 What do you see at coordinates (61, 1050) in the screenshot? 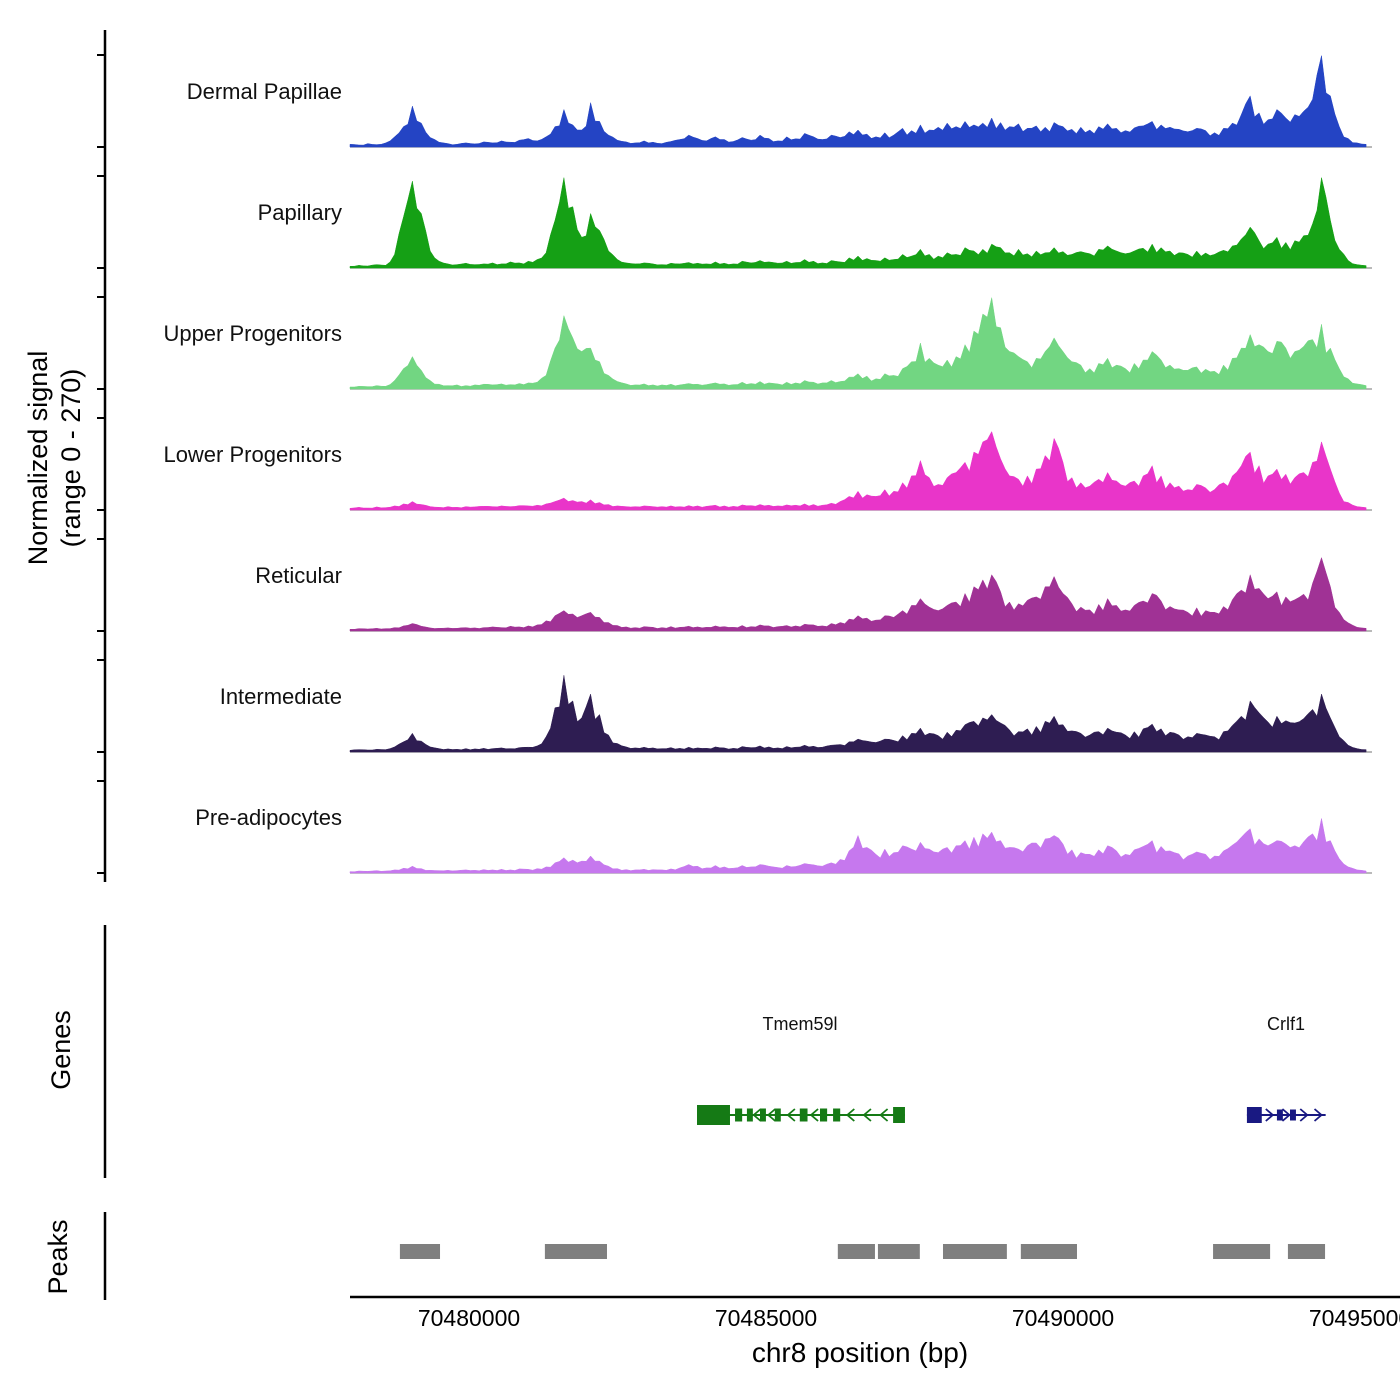
I see `genes-section-label: Genes` at bounding box center [61, 1050].